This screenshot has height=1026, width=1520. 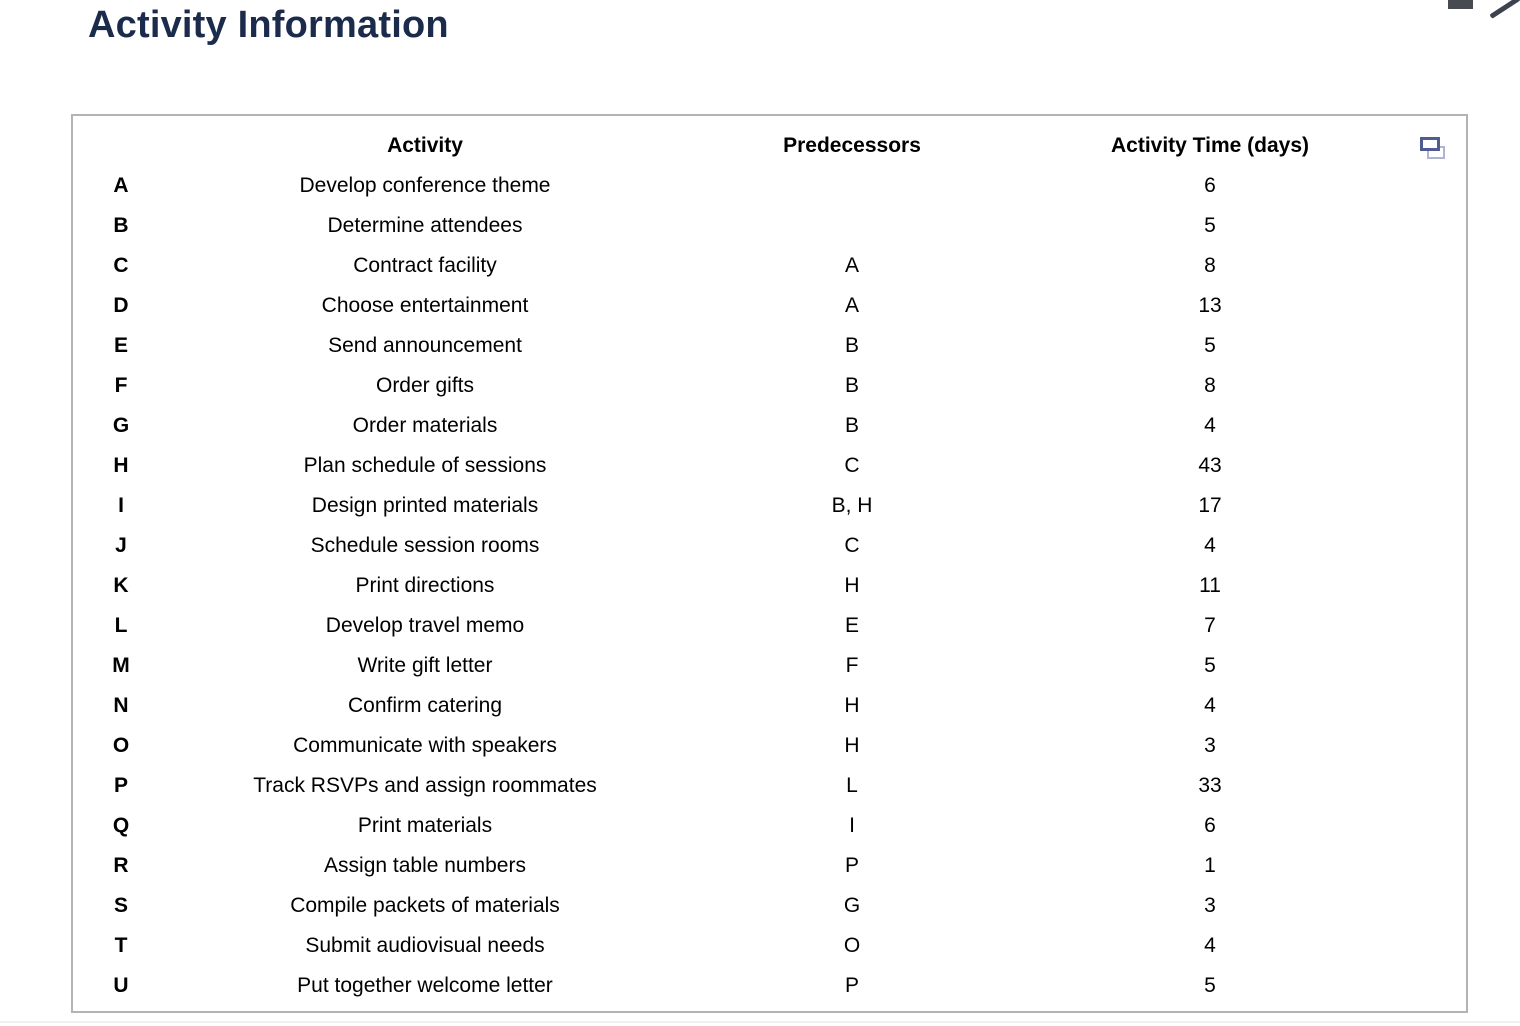 What do you see at coordinates (121, 265) in the screenshot?
I see `row-id: C` at bounding box center [121, 265].